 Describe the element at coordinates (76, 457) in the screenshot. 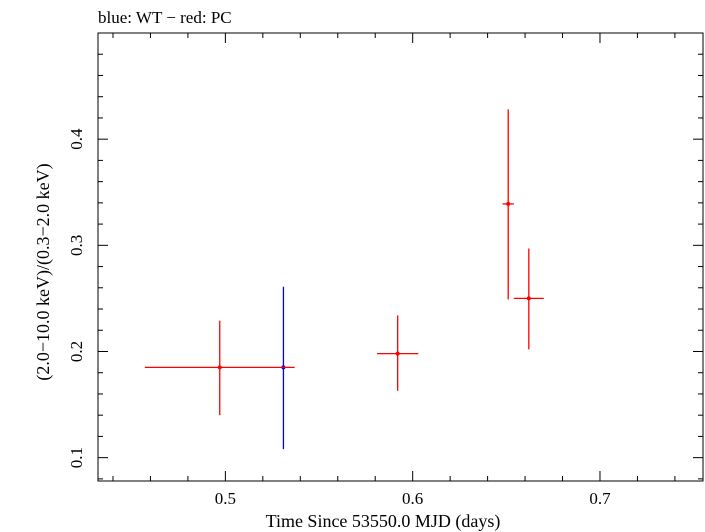

I see `y-tick-label: 0.1` at that location.